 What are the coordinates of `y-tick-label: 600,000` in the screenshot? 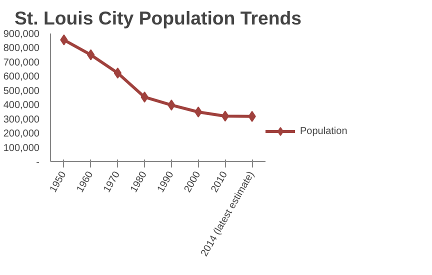 It's located at (21, 77).